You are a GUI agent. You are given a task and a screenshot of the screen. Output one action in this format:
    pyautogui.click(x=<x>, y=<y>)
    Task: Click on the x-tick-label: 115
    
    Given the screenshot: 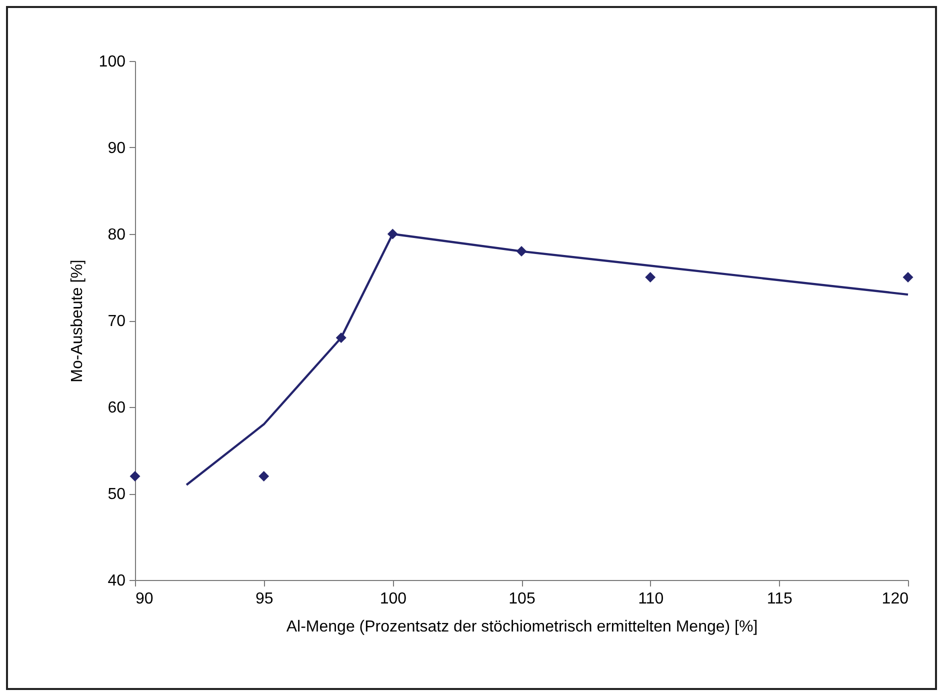 What is the action you would take?
    pyautogui.click(x=779, y=599)
    